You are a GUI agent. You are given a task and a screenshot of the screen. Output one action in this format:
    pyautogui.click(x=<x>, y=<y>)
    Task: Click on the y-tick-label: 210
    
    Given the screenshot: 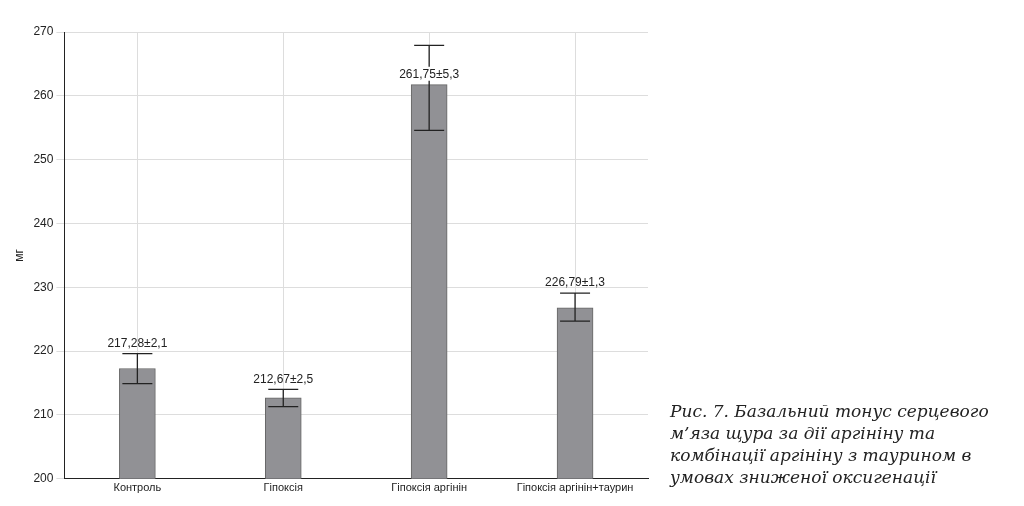 What is the action you would take?
    pyautogui.click(x=43, y=414)
    